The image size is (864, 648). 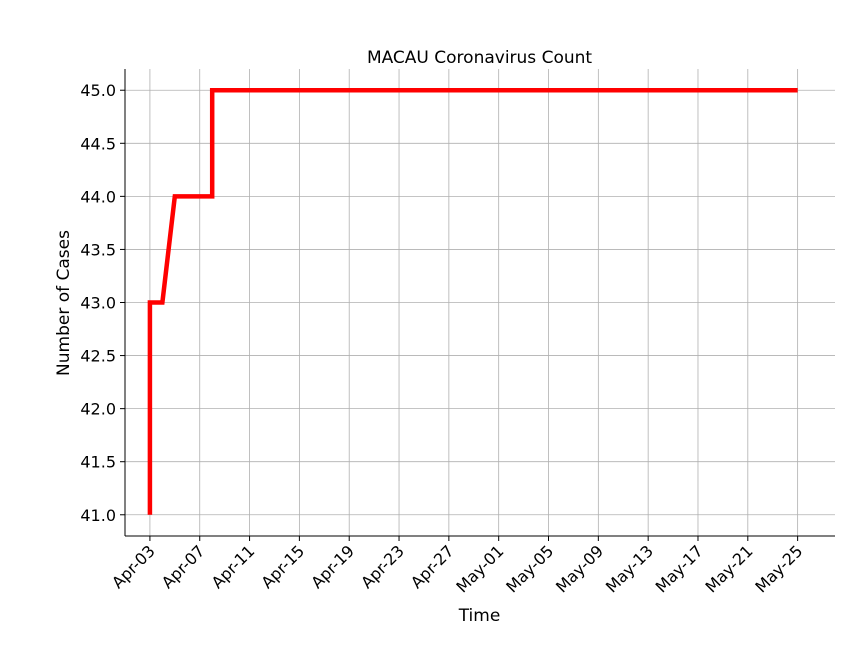 I want to click on y-tick-label: 41.5, so click(x=98, y=462).